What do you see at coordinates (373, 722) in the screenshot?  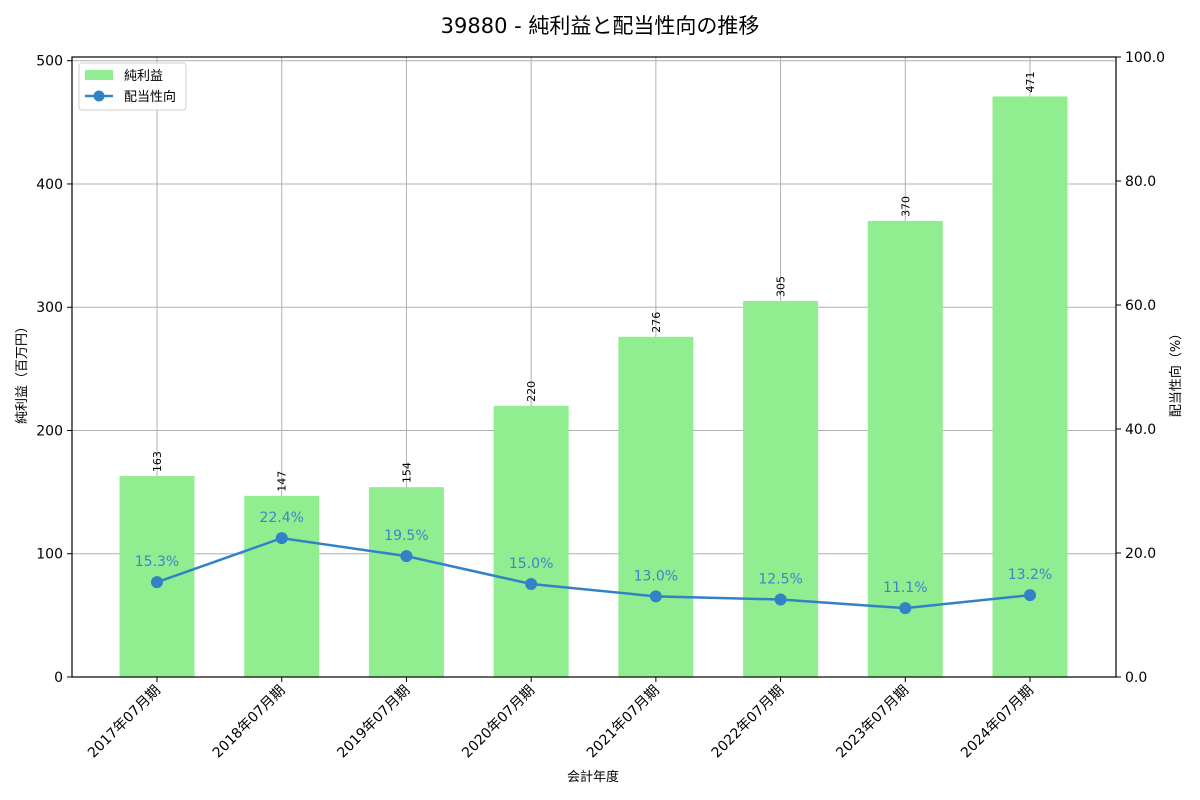 I see `x-tick-label: 2019年07月期` at bounding box center [373, 722].